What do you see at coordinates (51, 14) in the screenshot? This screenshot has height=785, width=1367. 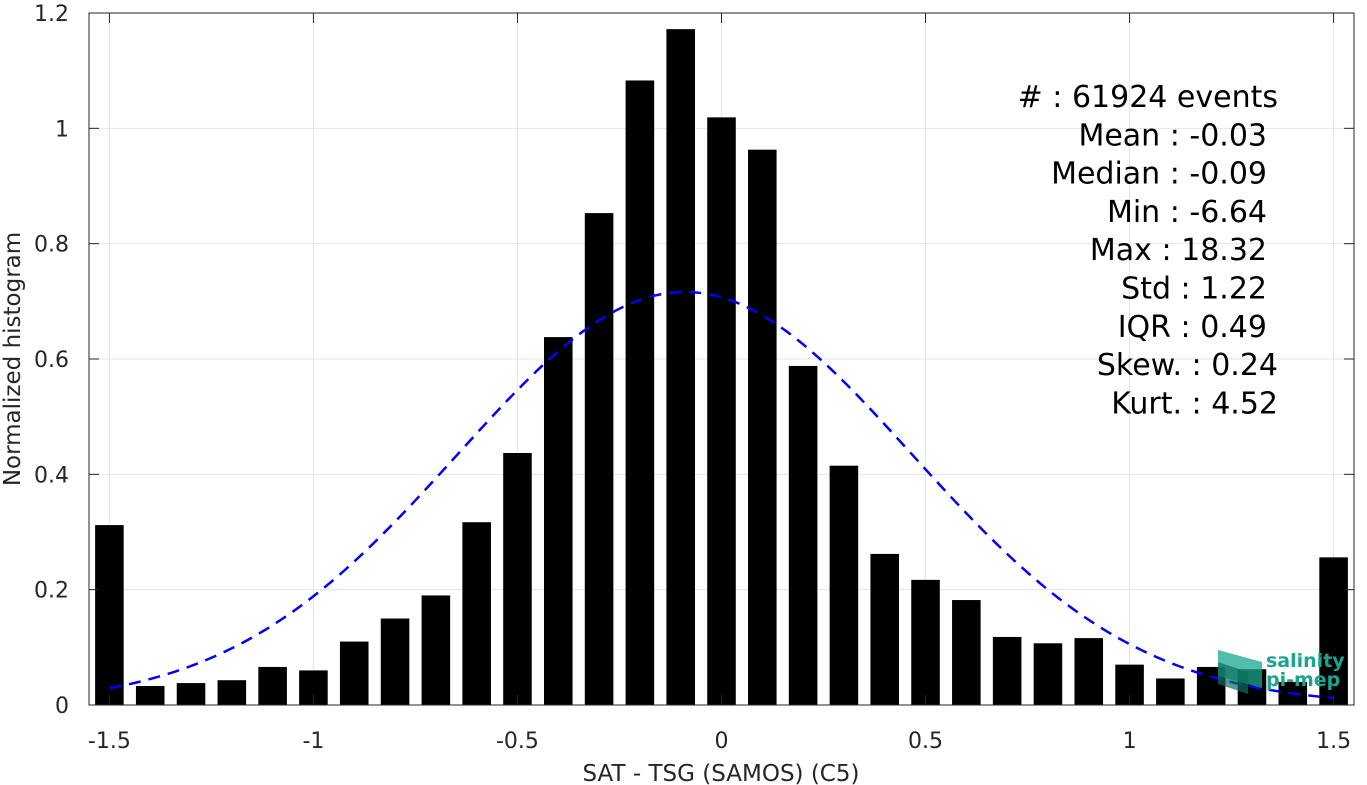 I see `y-tick-label: 1.2` at bounding box center [51, 14].